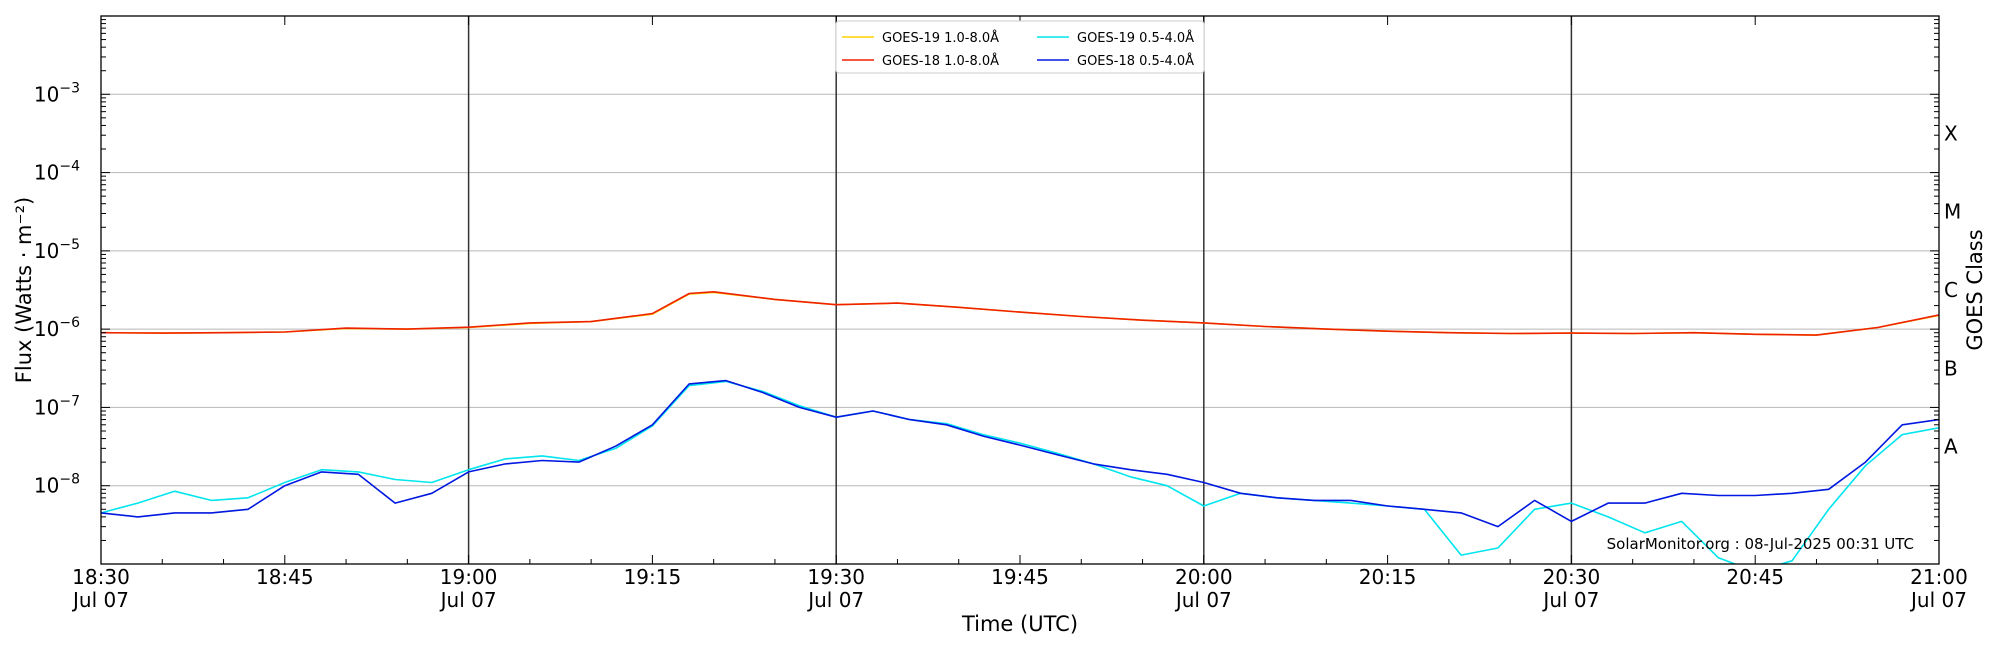 Image resolution: width=2000 pixels, height=650 pixels. Describe the element at coordinates (57, 406) in the screenshot. I see `y-tick-label: 10⁻⁷` at that location.